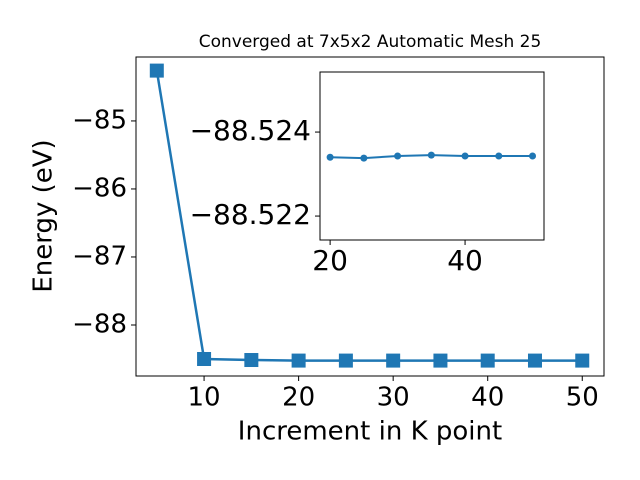 This screenshot has width=640, height=480. What do you see at coordinates (44, 215) in the screenshot?
I see `y-axis-label: Energy (eV)` at bounding box center [44, 215].